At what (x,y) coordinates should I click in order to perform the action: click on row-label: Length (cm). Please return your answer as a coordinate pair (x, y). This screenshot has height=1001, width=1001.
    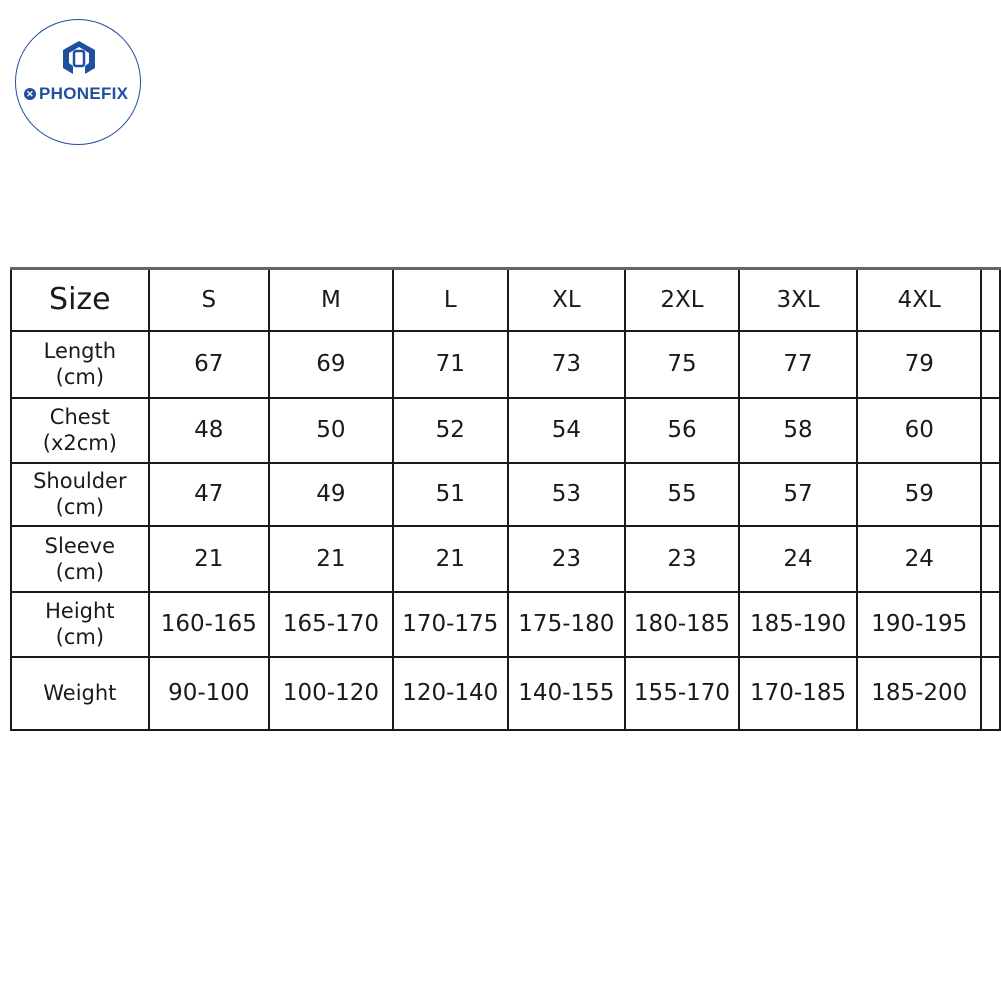
    Looking at the image, I should click on (80, 364).